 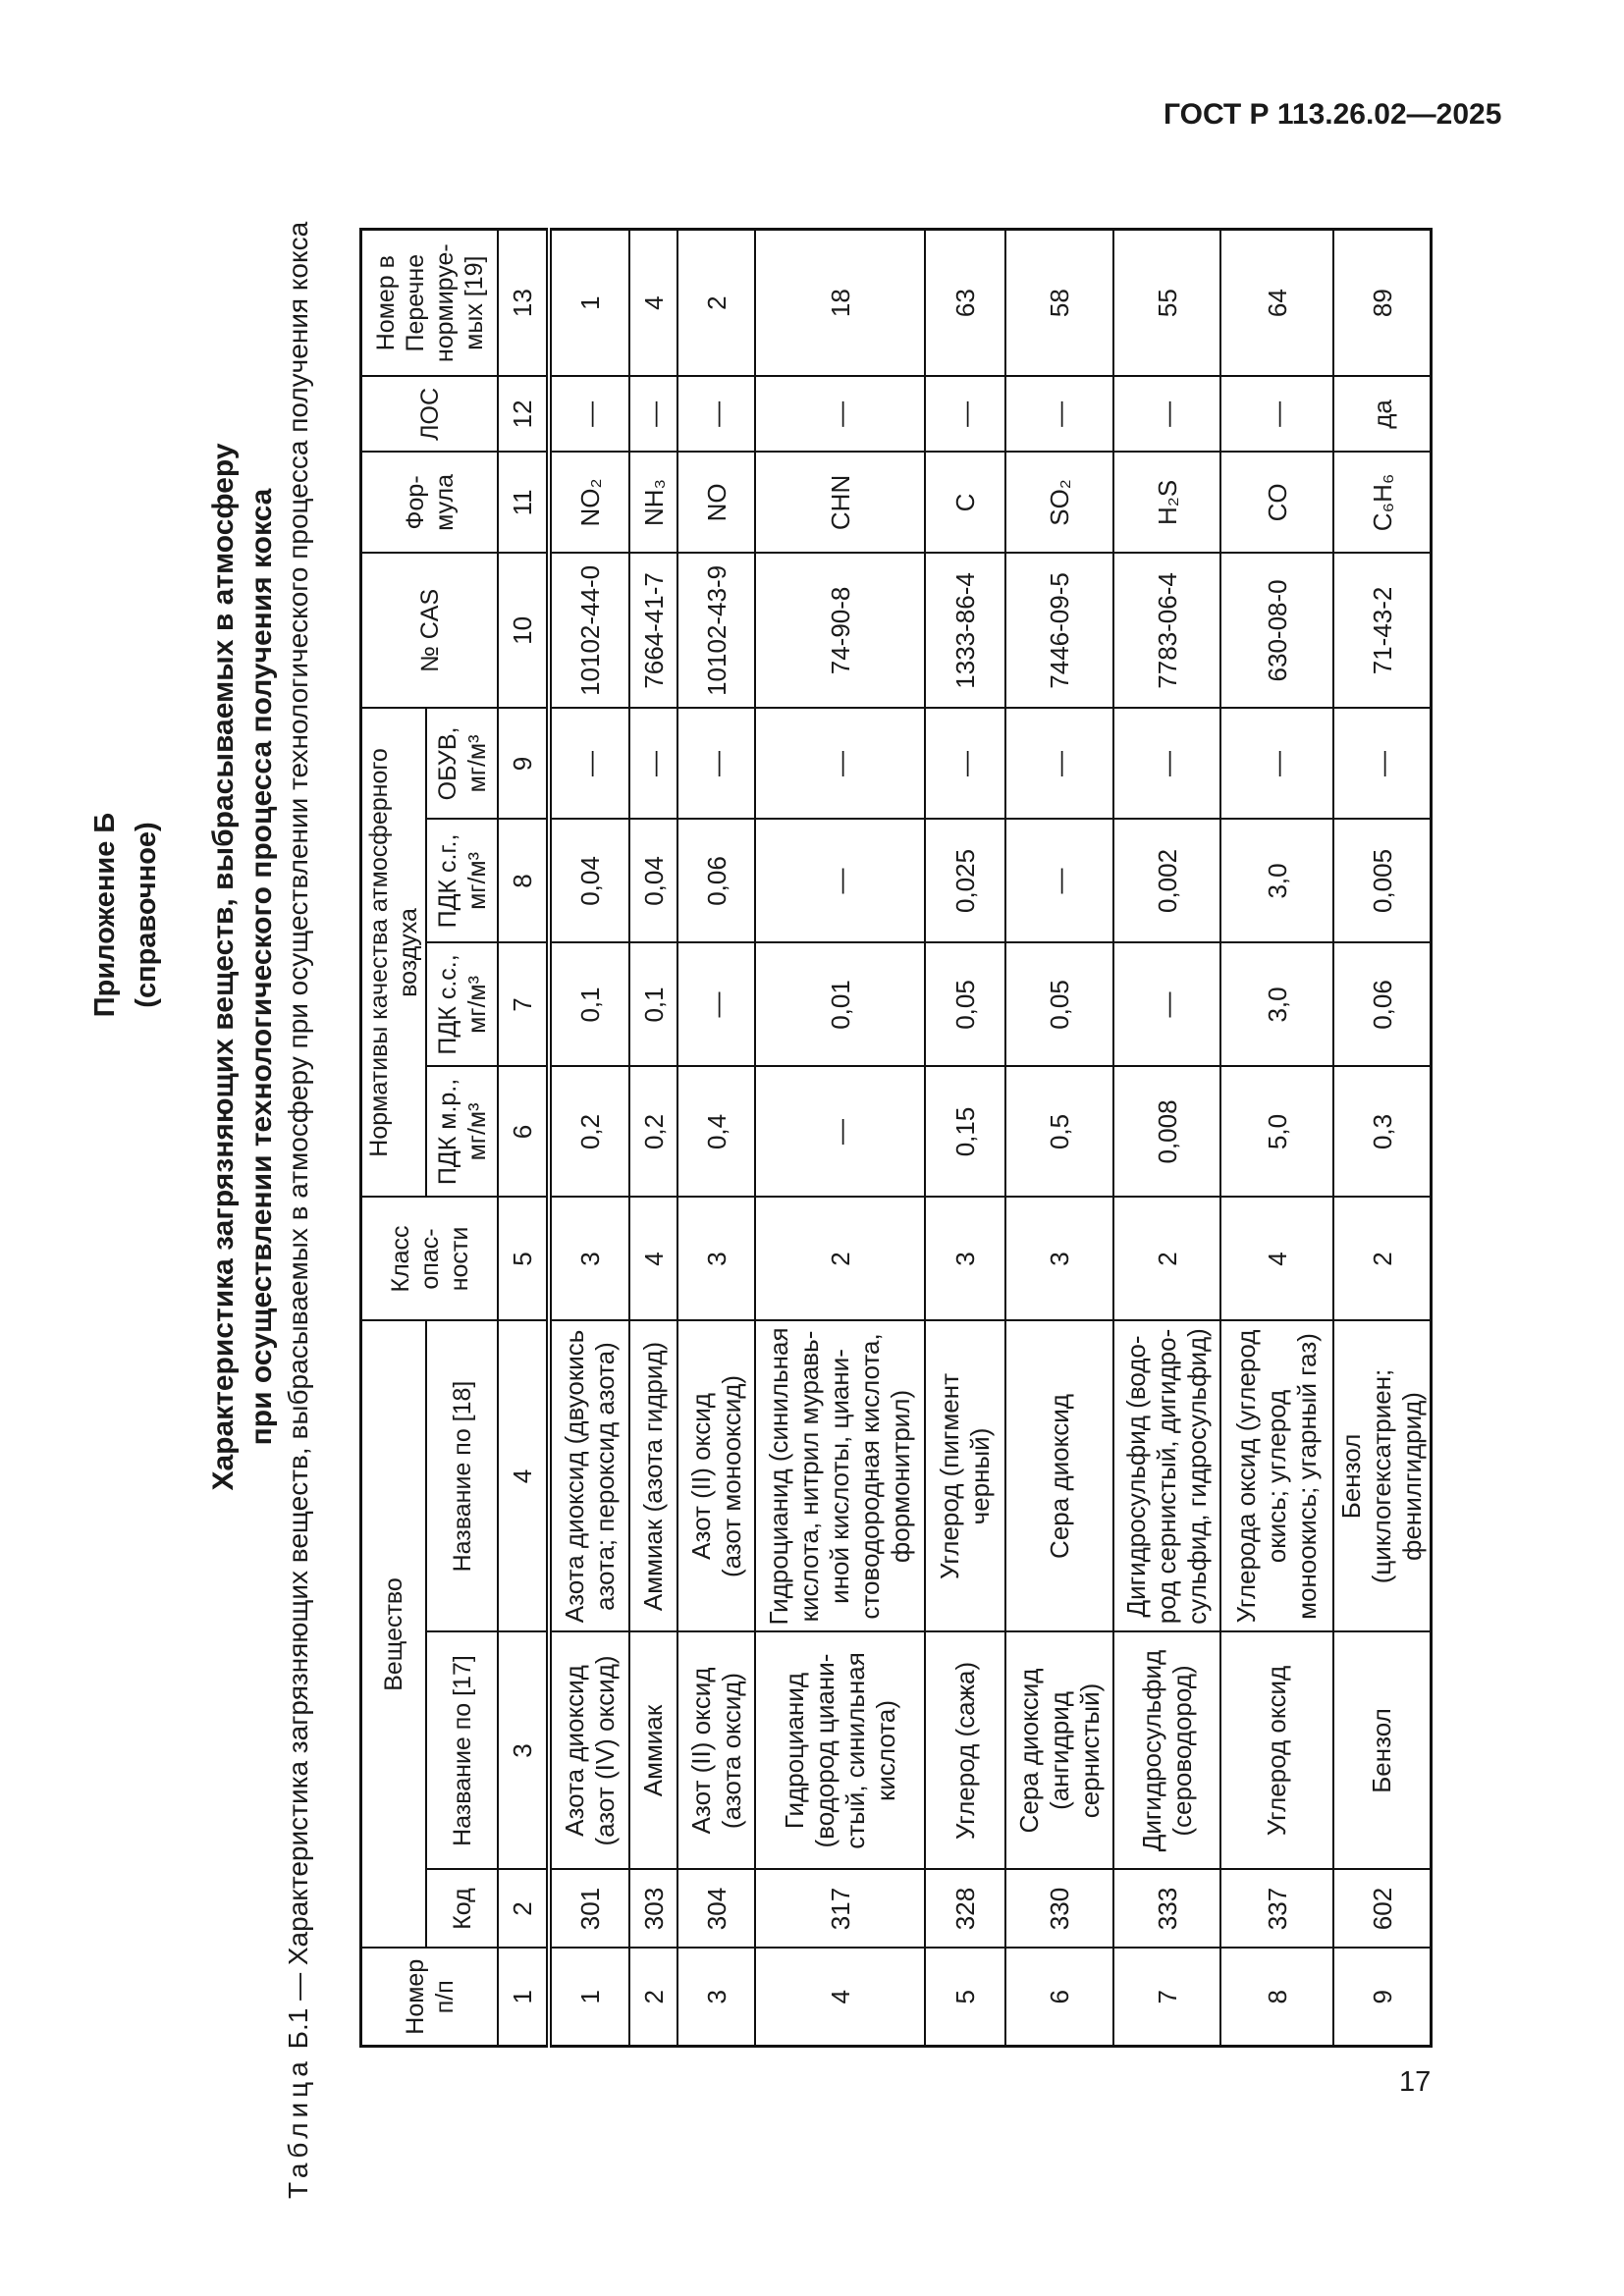 What do you see at coordinates (589, 303) in the screenshot?
I see `cell-list-number: 1` at bounding box center [589, 303].